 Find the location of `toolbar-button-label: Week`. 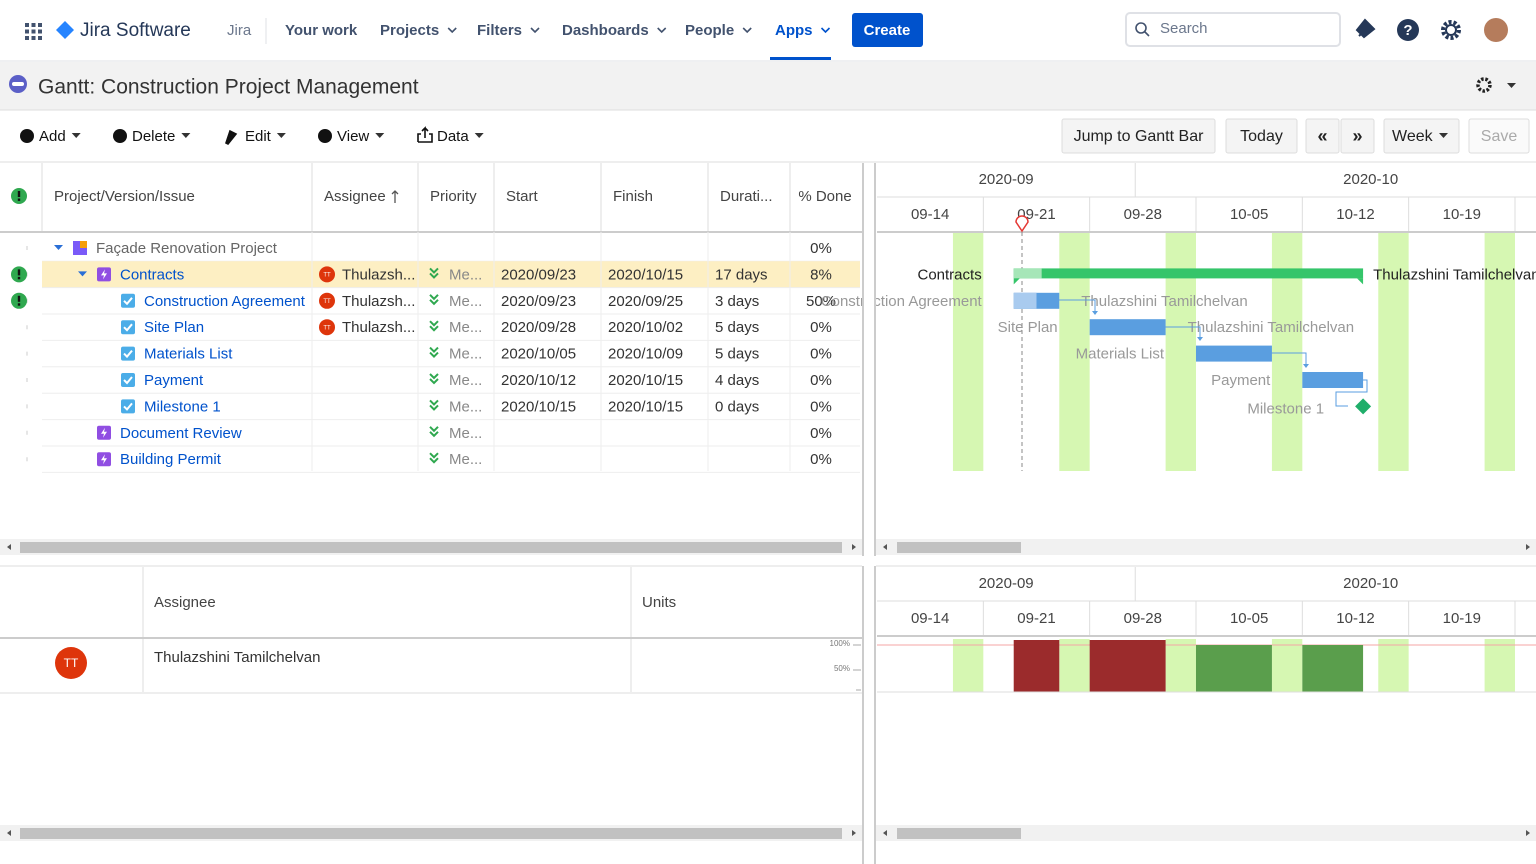

toolbar-button-label: Week is located at coordinates (1413, 136).